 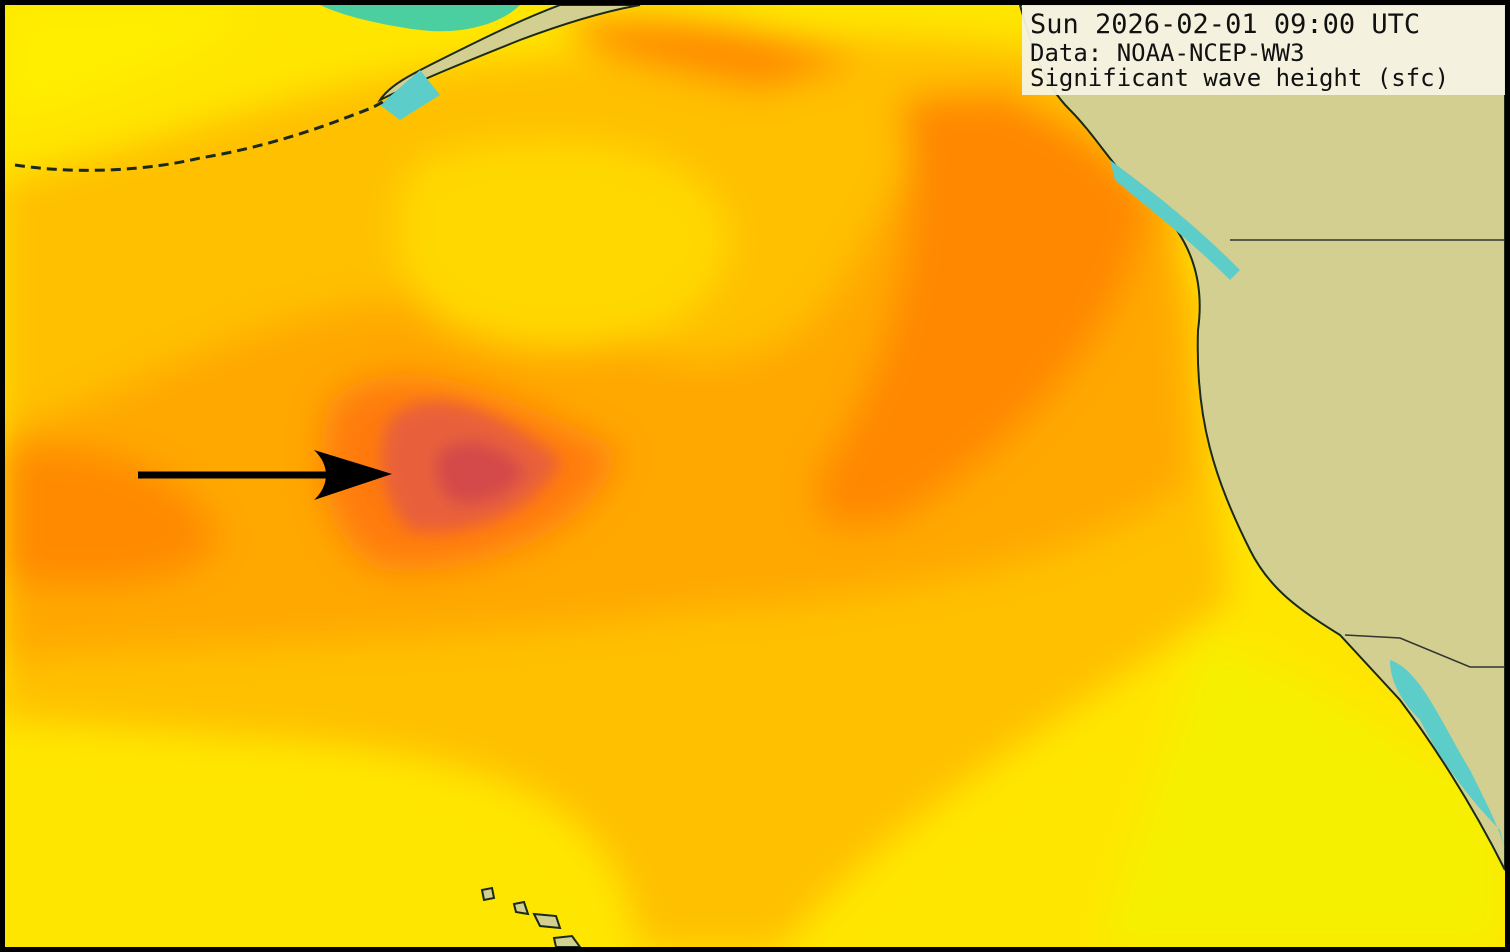 I want to click on field-name: Significant wave height (sfc), so click(x=1239, y=78).